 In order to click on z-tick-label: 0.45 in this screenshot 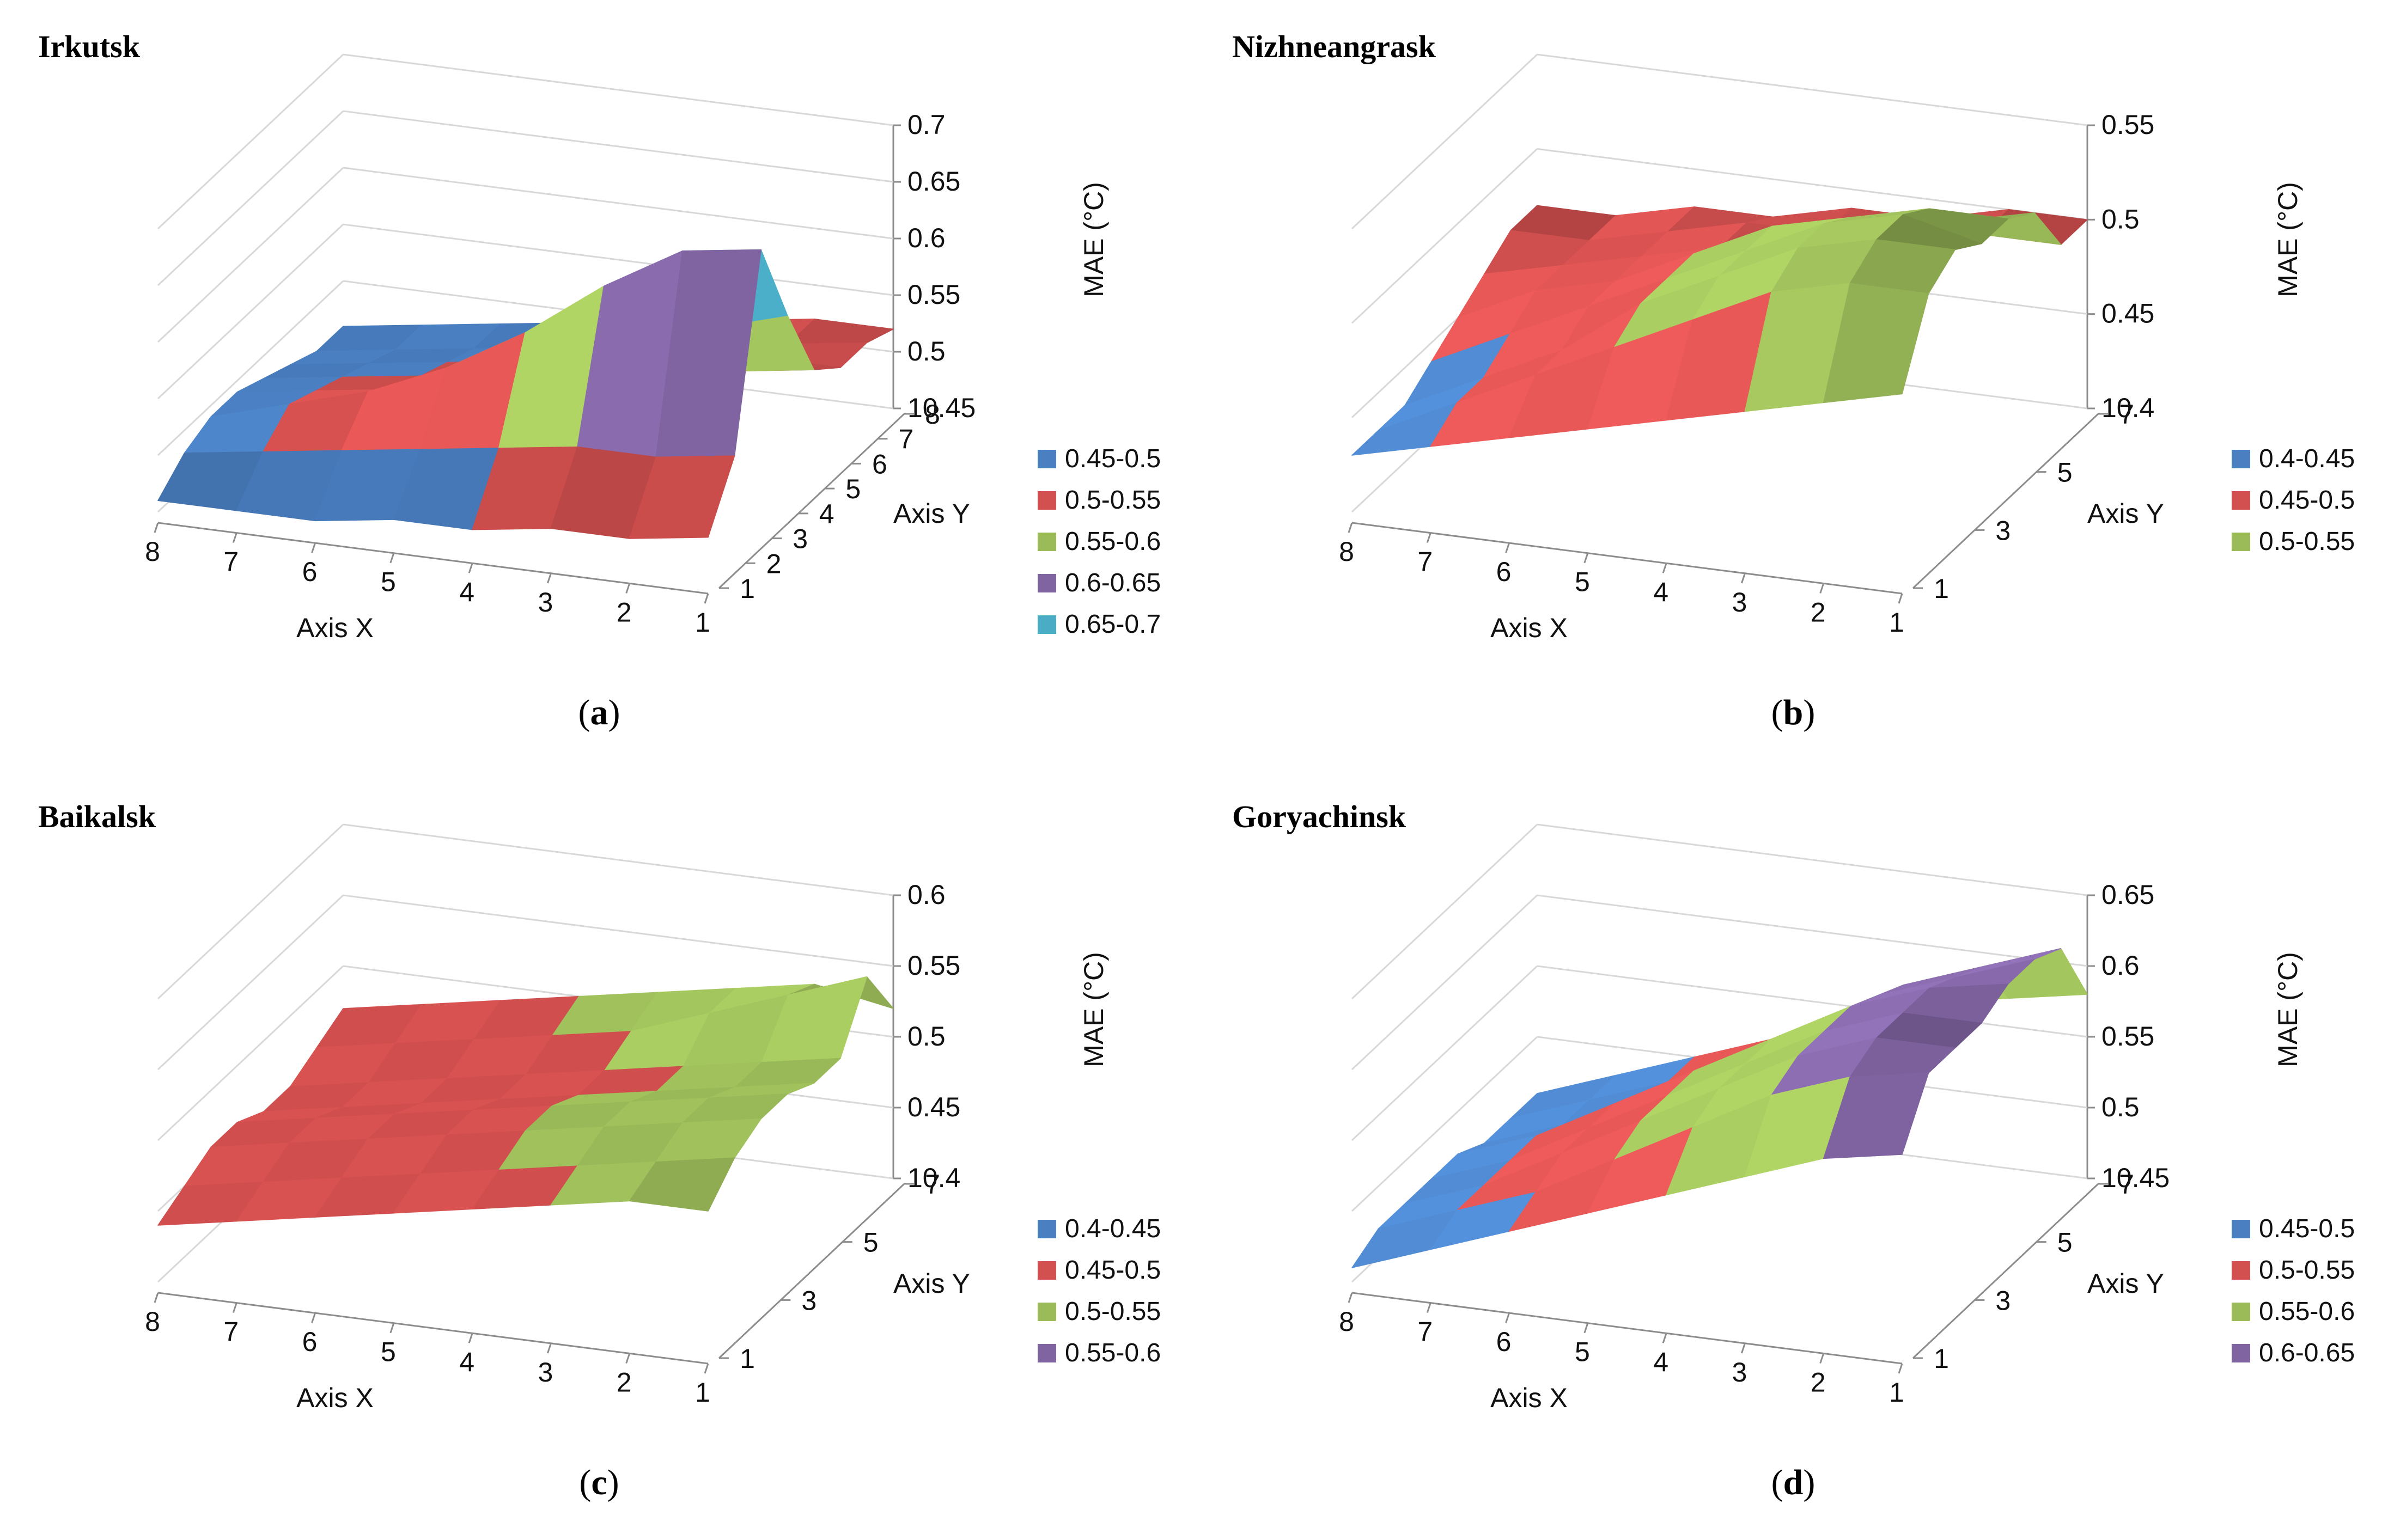, I will do `click(2127, 314)`.